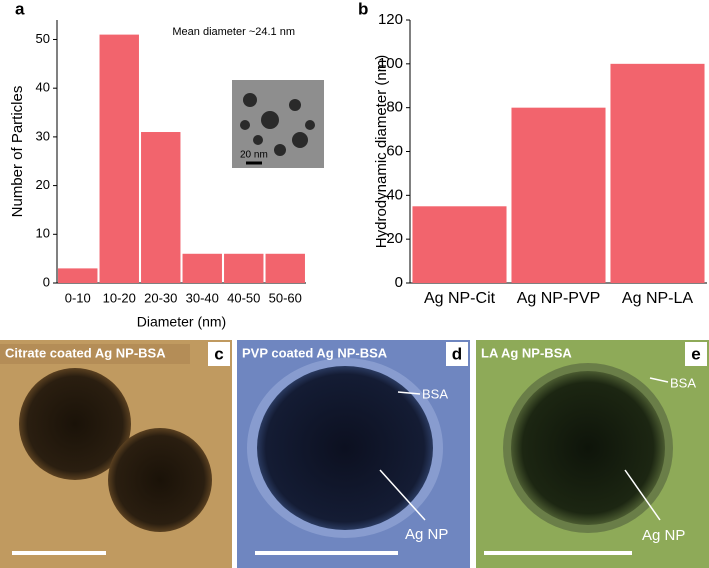 The width and height of the screenshot is (709, 568). Describe the element at coordinates (160, 297) in the screenshot. I see `x-tick-label: 20-30` at that location.